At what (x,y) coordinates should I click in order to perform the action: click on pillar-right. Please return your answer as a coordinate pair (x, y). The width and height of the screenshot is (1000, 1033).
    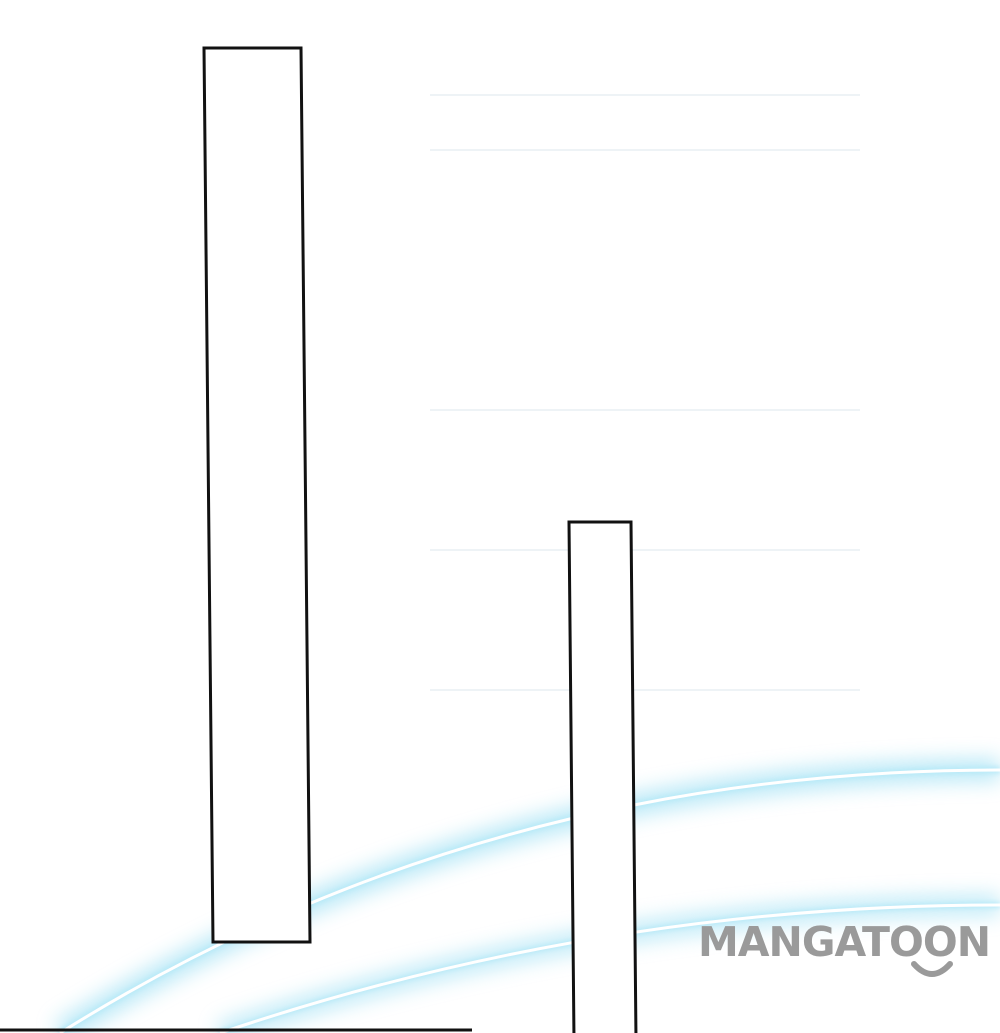
    Looking at the image, I should click on (602, 776).